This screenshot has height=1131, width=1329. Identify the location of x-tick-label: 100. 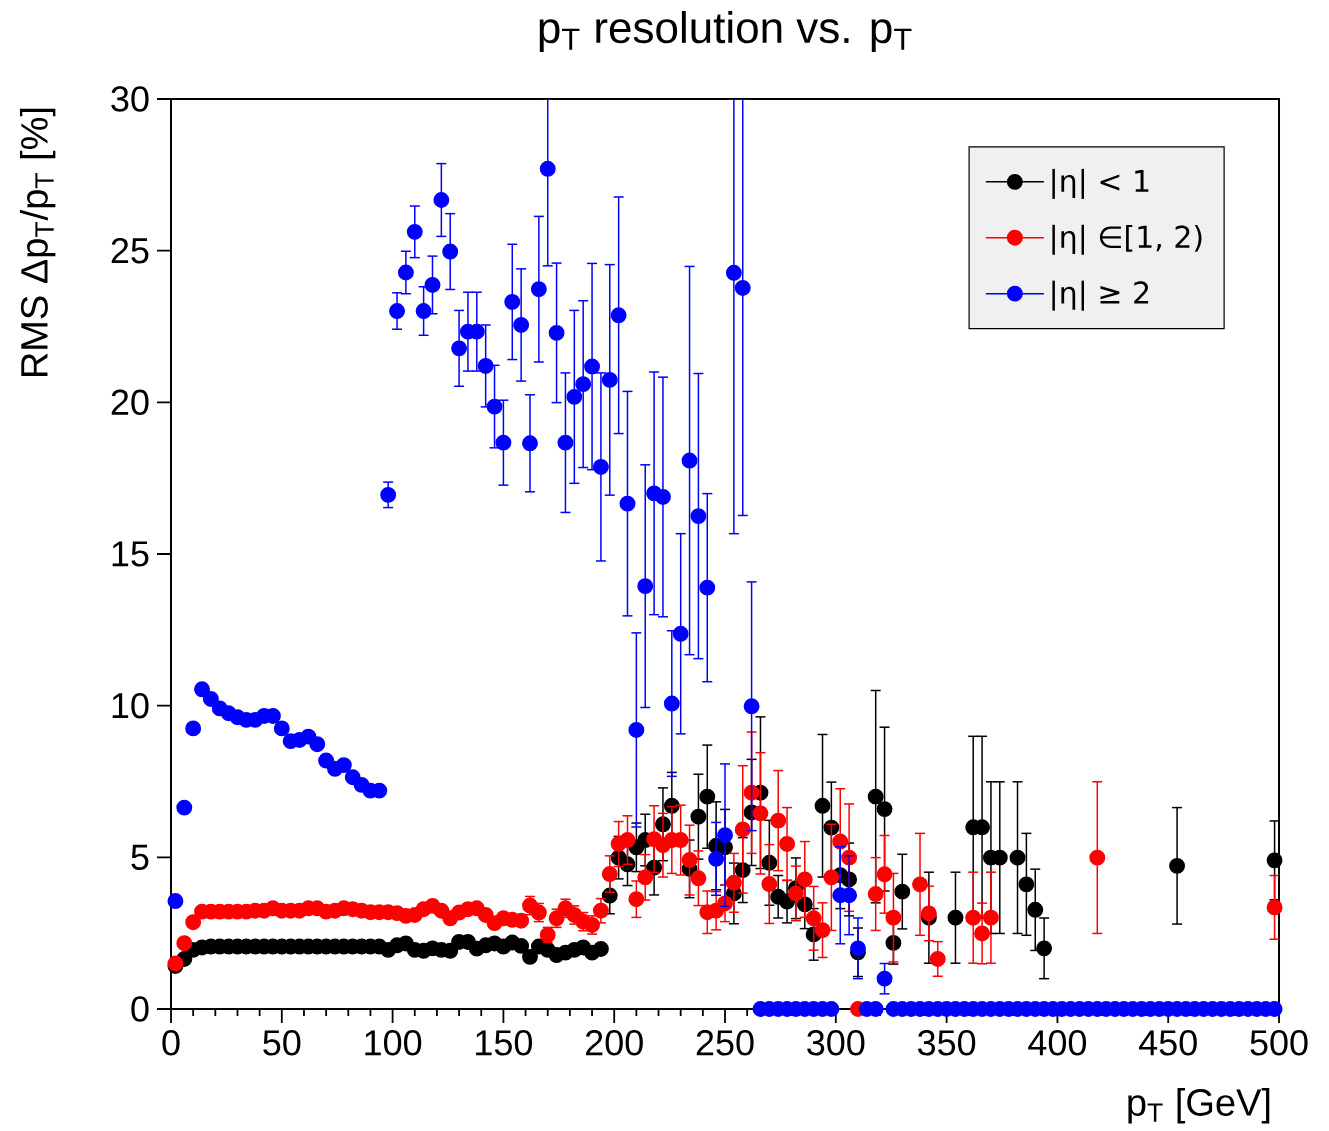
(393, 1043).